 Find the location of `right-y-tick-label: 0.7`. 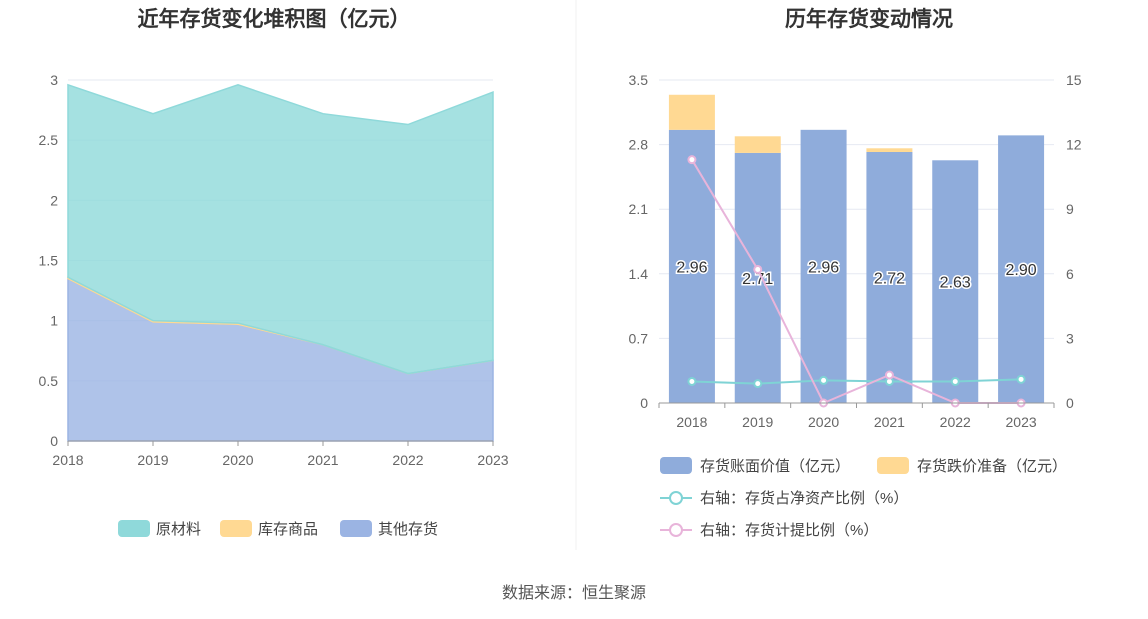

right-y-tick-label: 0.7 is located at coordinates (639, 338).